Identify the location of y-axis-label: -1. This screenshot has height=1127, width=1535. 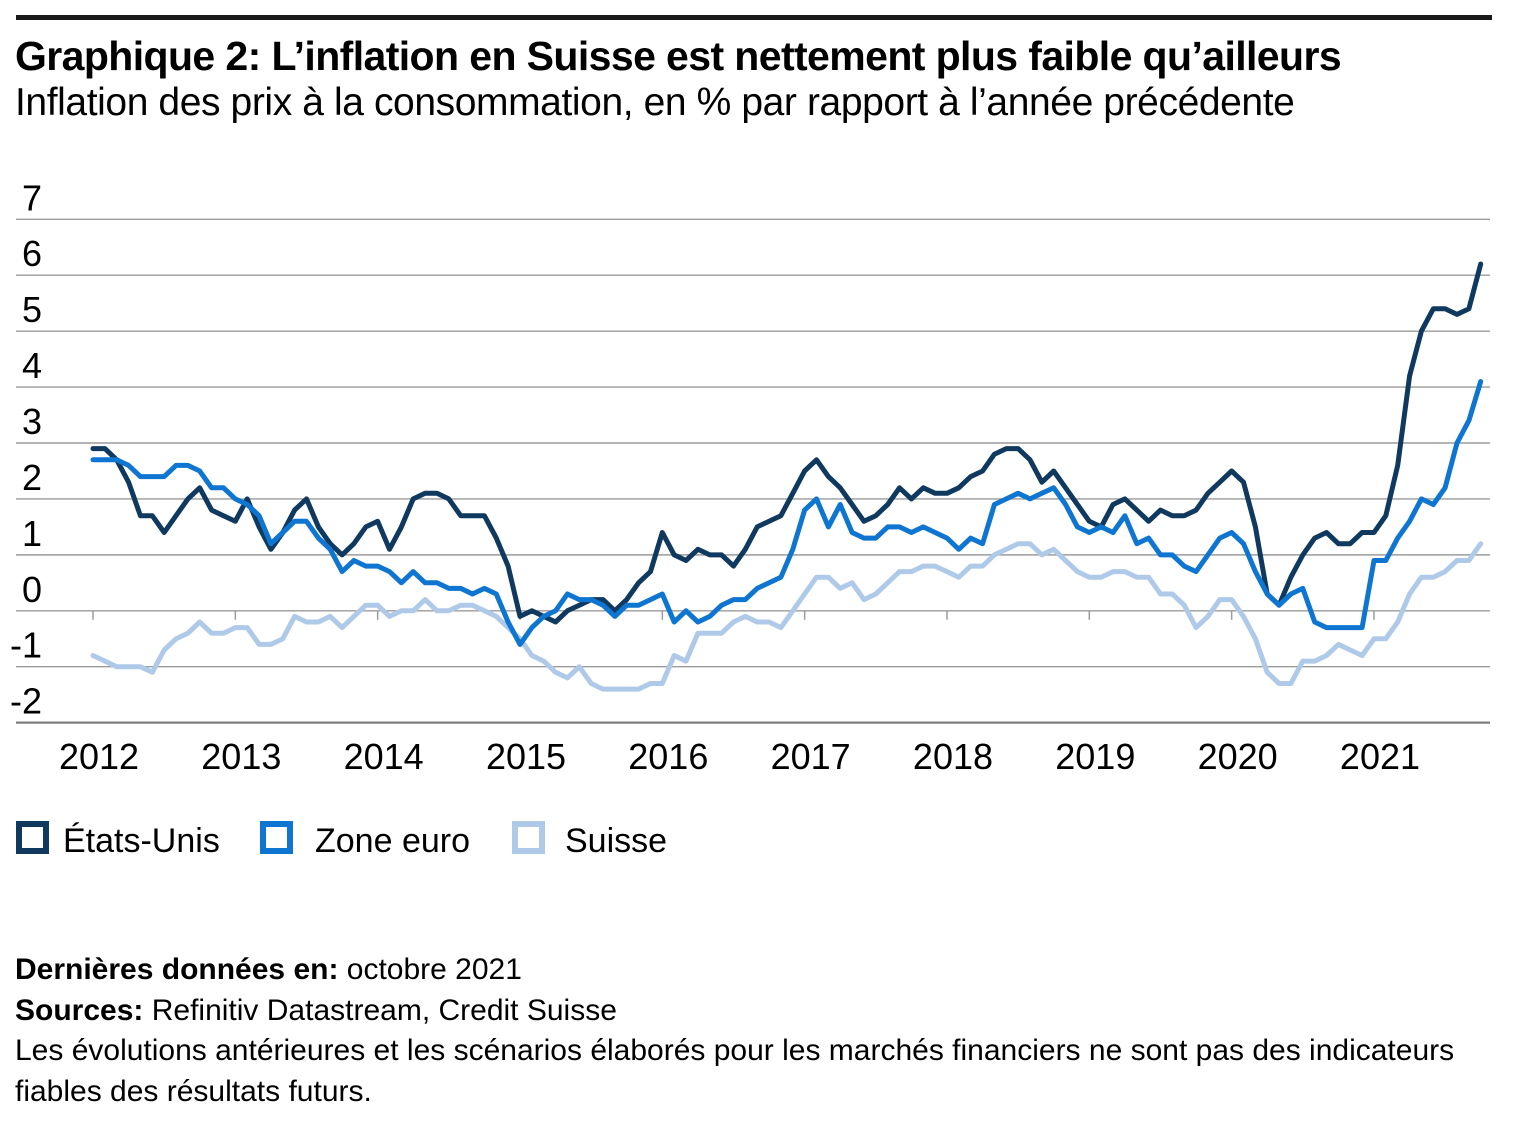
(26, 645).